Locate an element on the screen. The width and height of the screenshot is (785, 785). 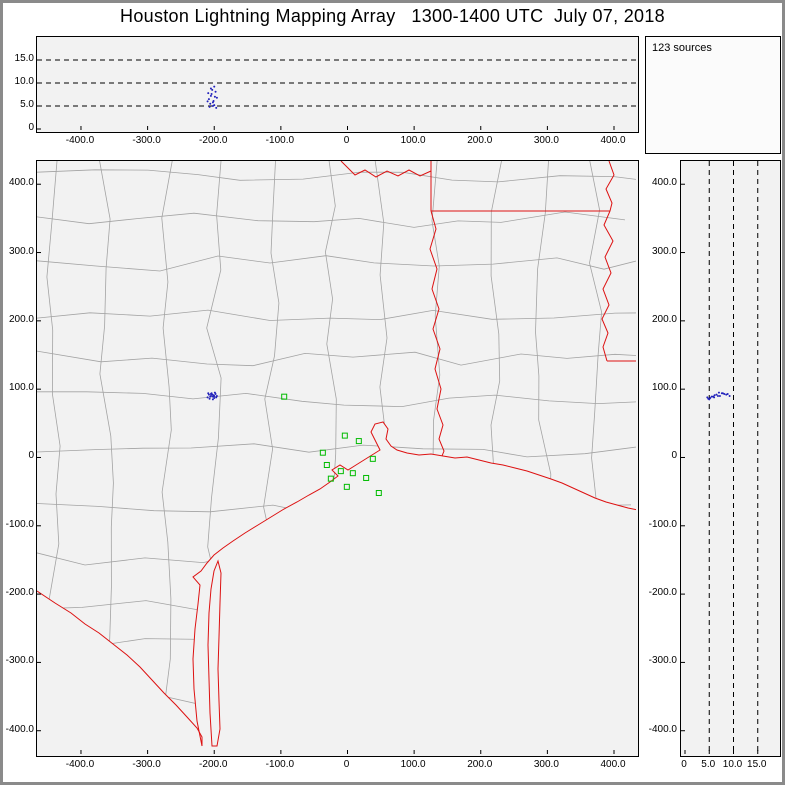
altitude-ew-plot is located at coordinates (336, 94).